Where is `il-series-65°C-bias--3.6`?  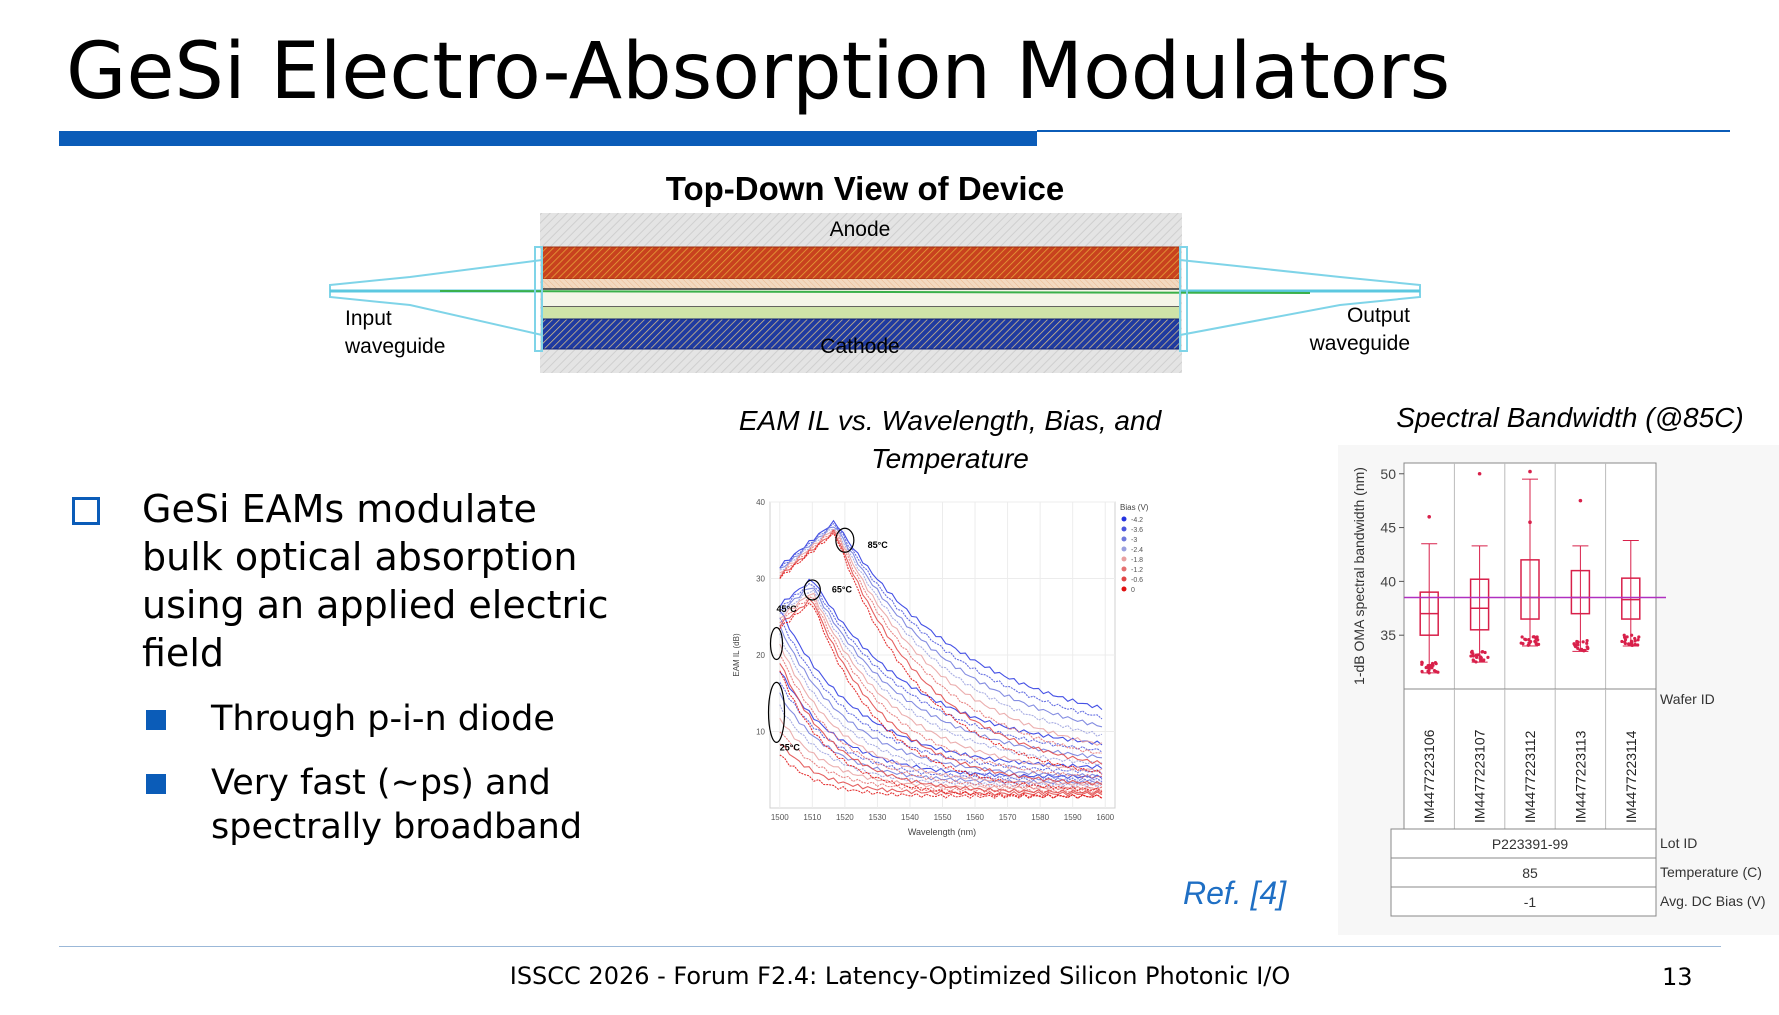
il-series-65°C-bias--3.6 is located at coordinates (941, 668).